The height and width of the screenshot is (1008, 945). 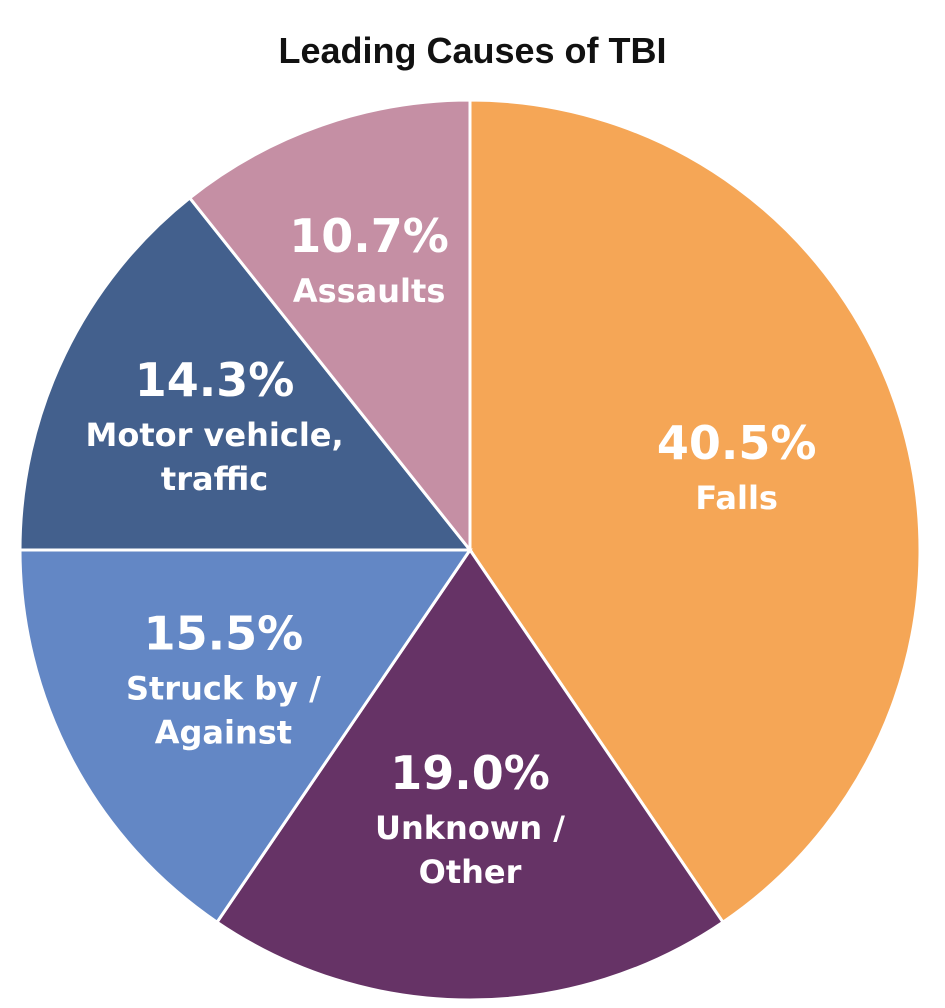 I want to click on slice-percent-label: 15.5%, so click(x=224, y=634).